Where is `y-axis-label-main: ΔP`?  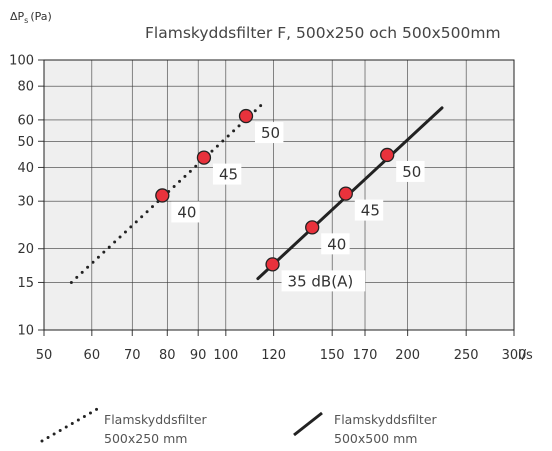 y-axis-label-main: ΔP is located at coordinates (17, 16).